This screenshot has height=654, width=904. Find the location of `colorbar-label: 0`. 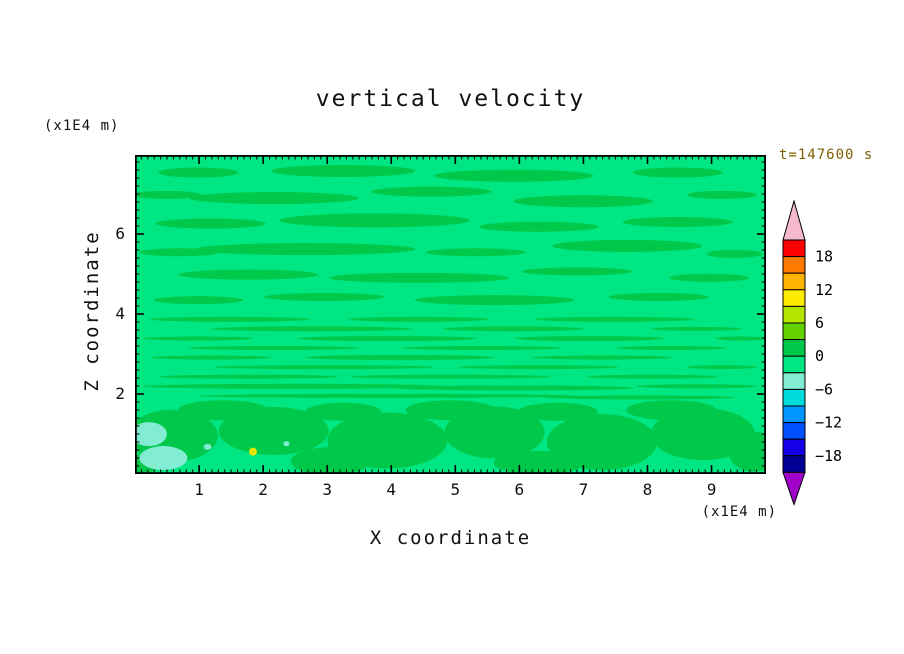

colorbar-label: 0 is located at coordinates (819, 356).